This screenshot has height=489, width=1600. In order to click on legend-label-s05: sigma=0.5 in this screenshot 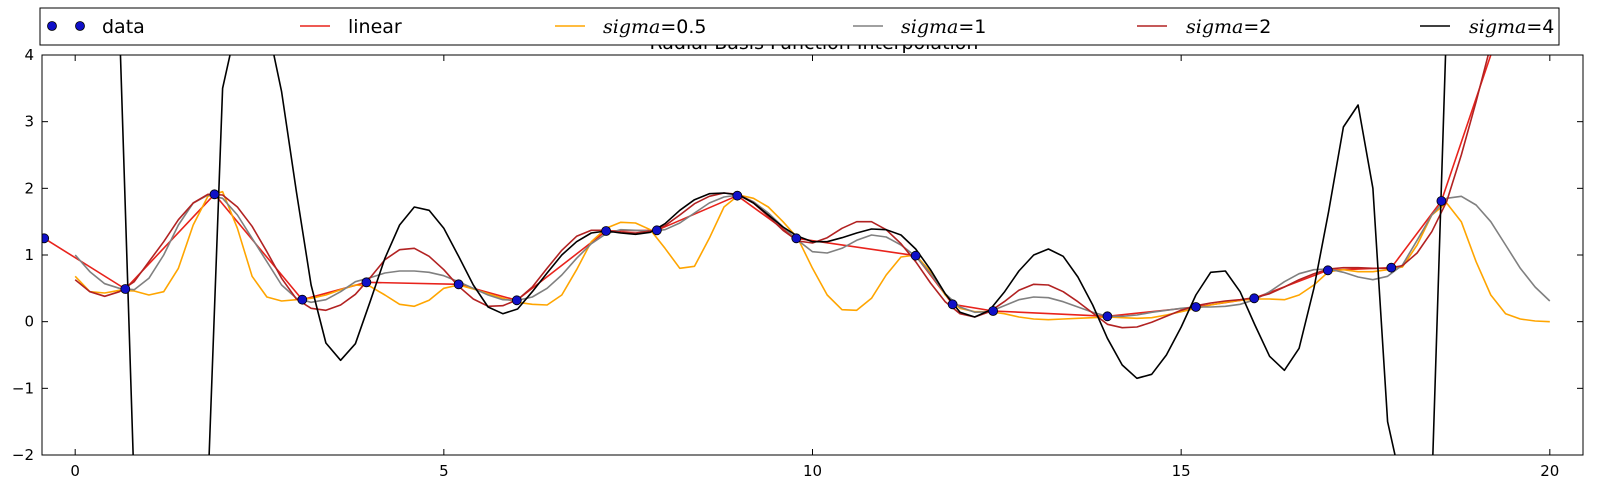, I will do `click(654, 27)`.